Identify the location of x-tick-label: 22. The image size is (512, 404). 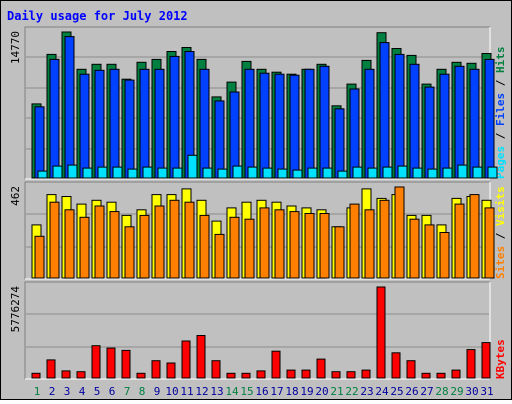
(351, 391).